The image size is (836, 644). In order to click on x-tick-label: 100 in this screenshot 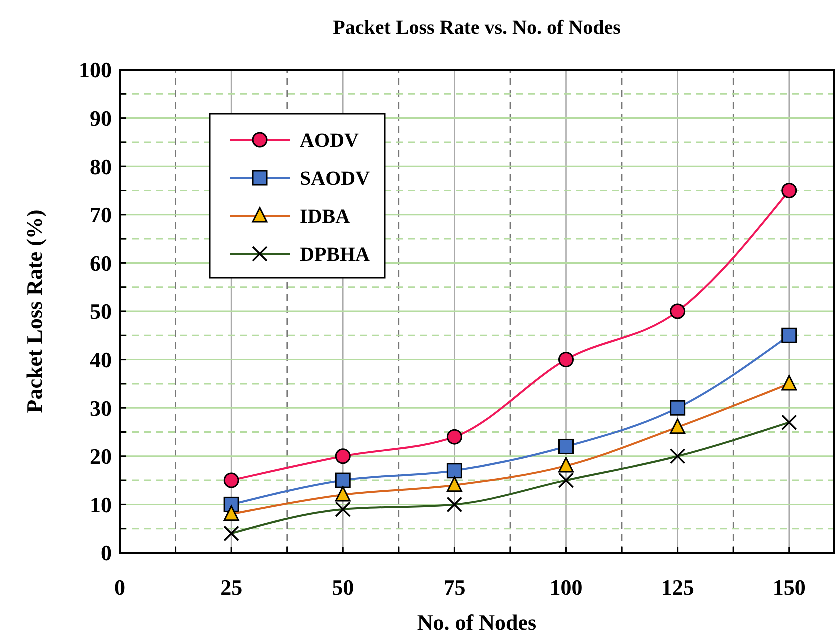, I will do `click(566, 587)`.